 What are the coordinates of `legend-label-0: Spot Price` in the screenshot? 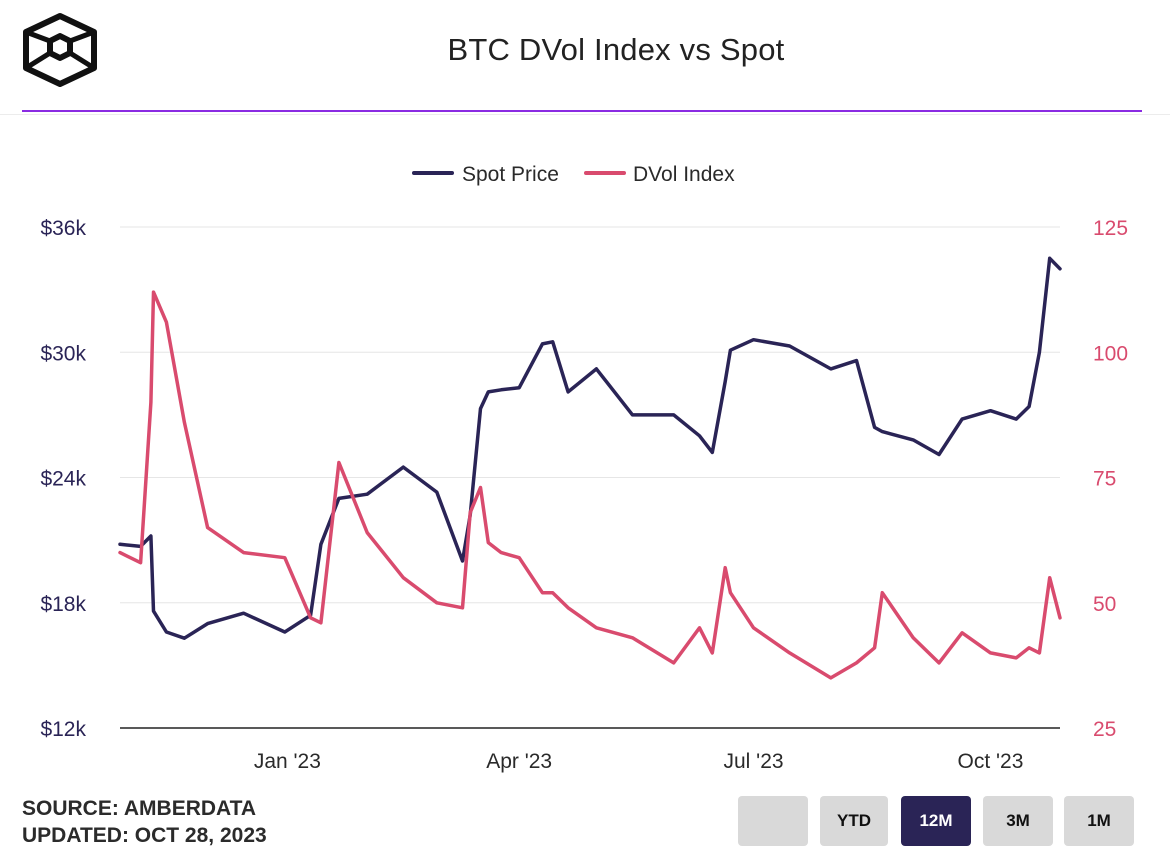 It's located at (510, 174).